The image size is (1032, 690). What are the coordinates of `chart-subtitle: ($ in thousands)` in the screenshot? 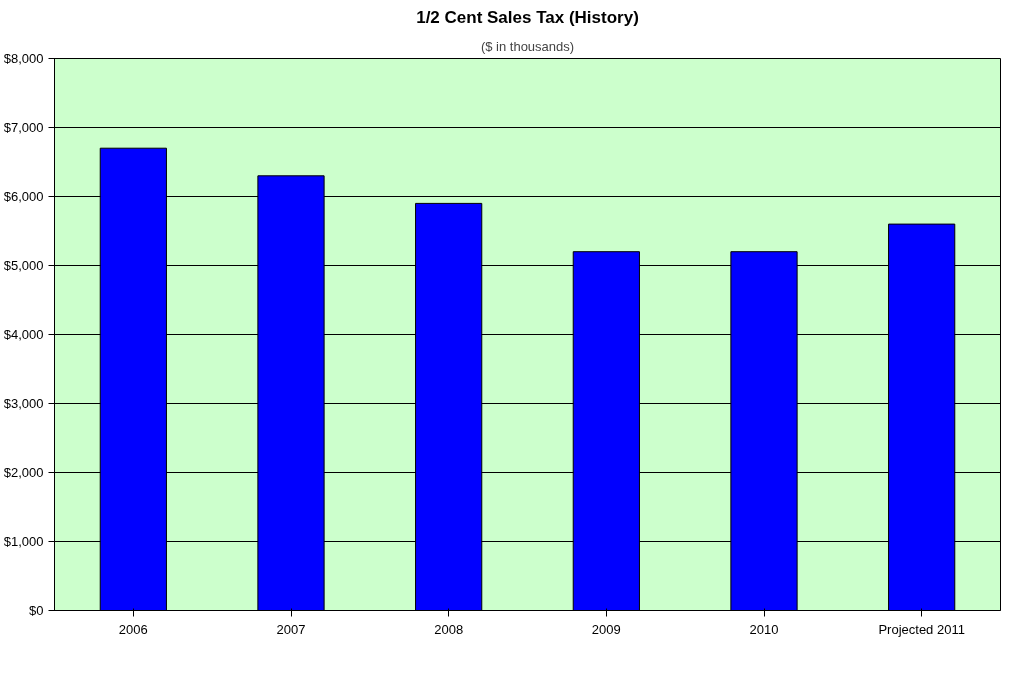 It's located at (527, 46).